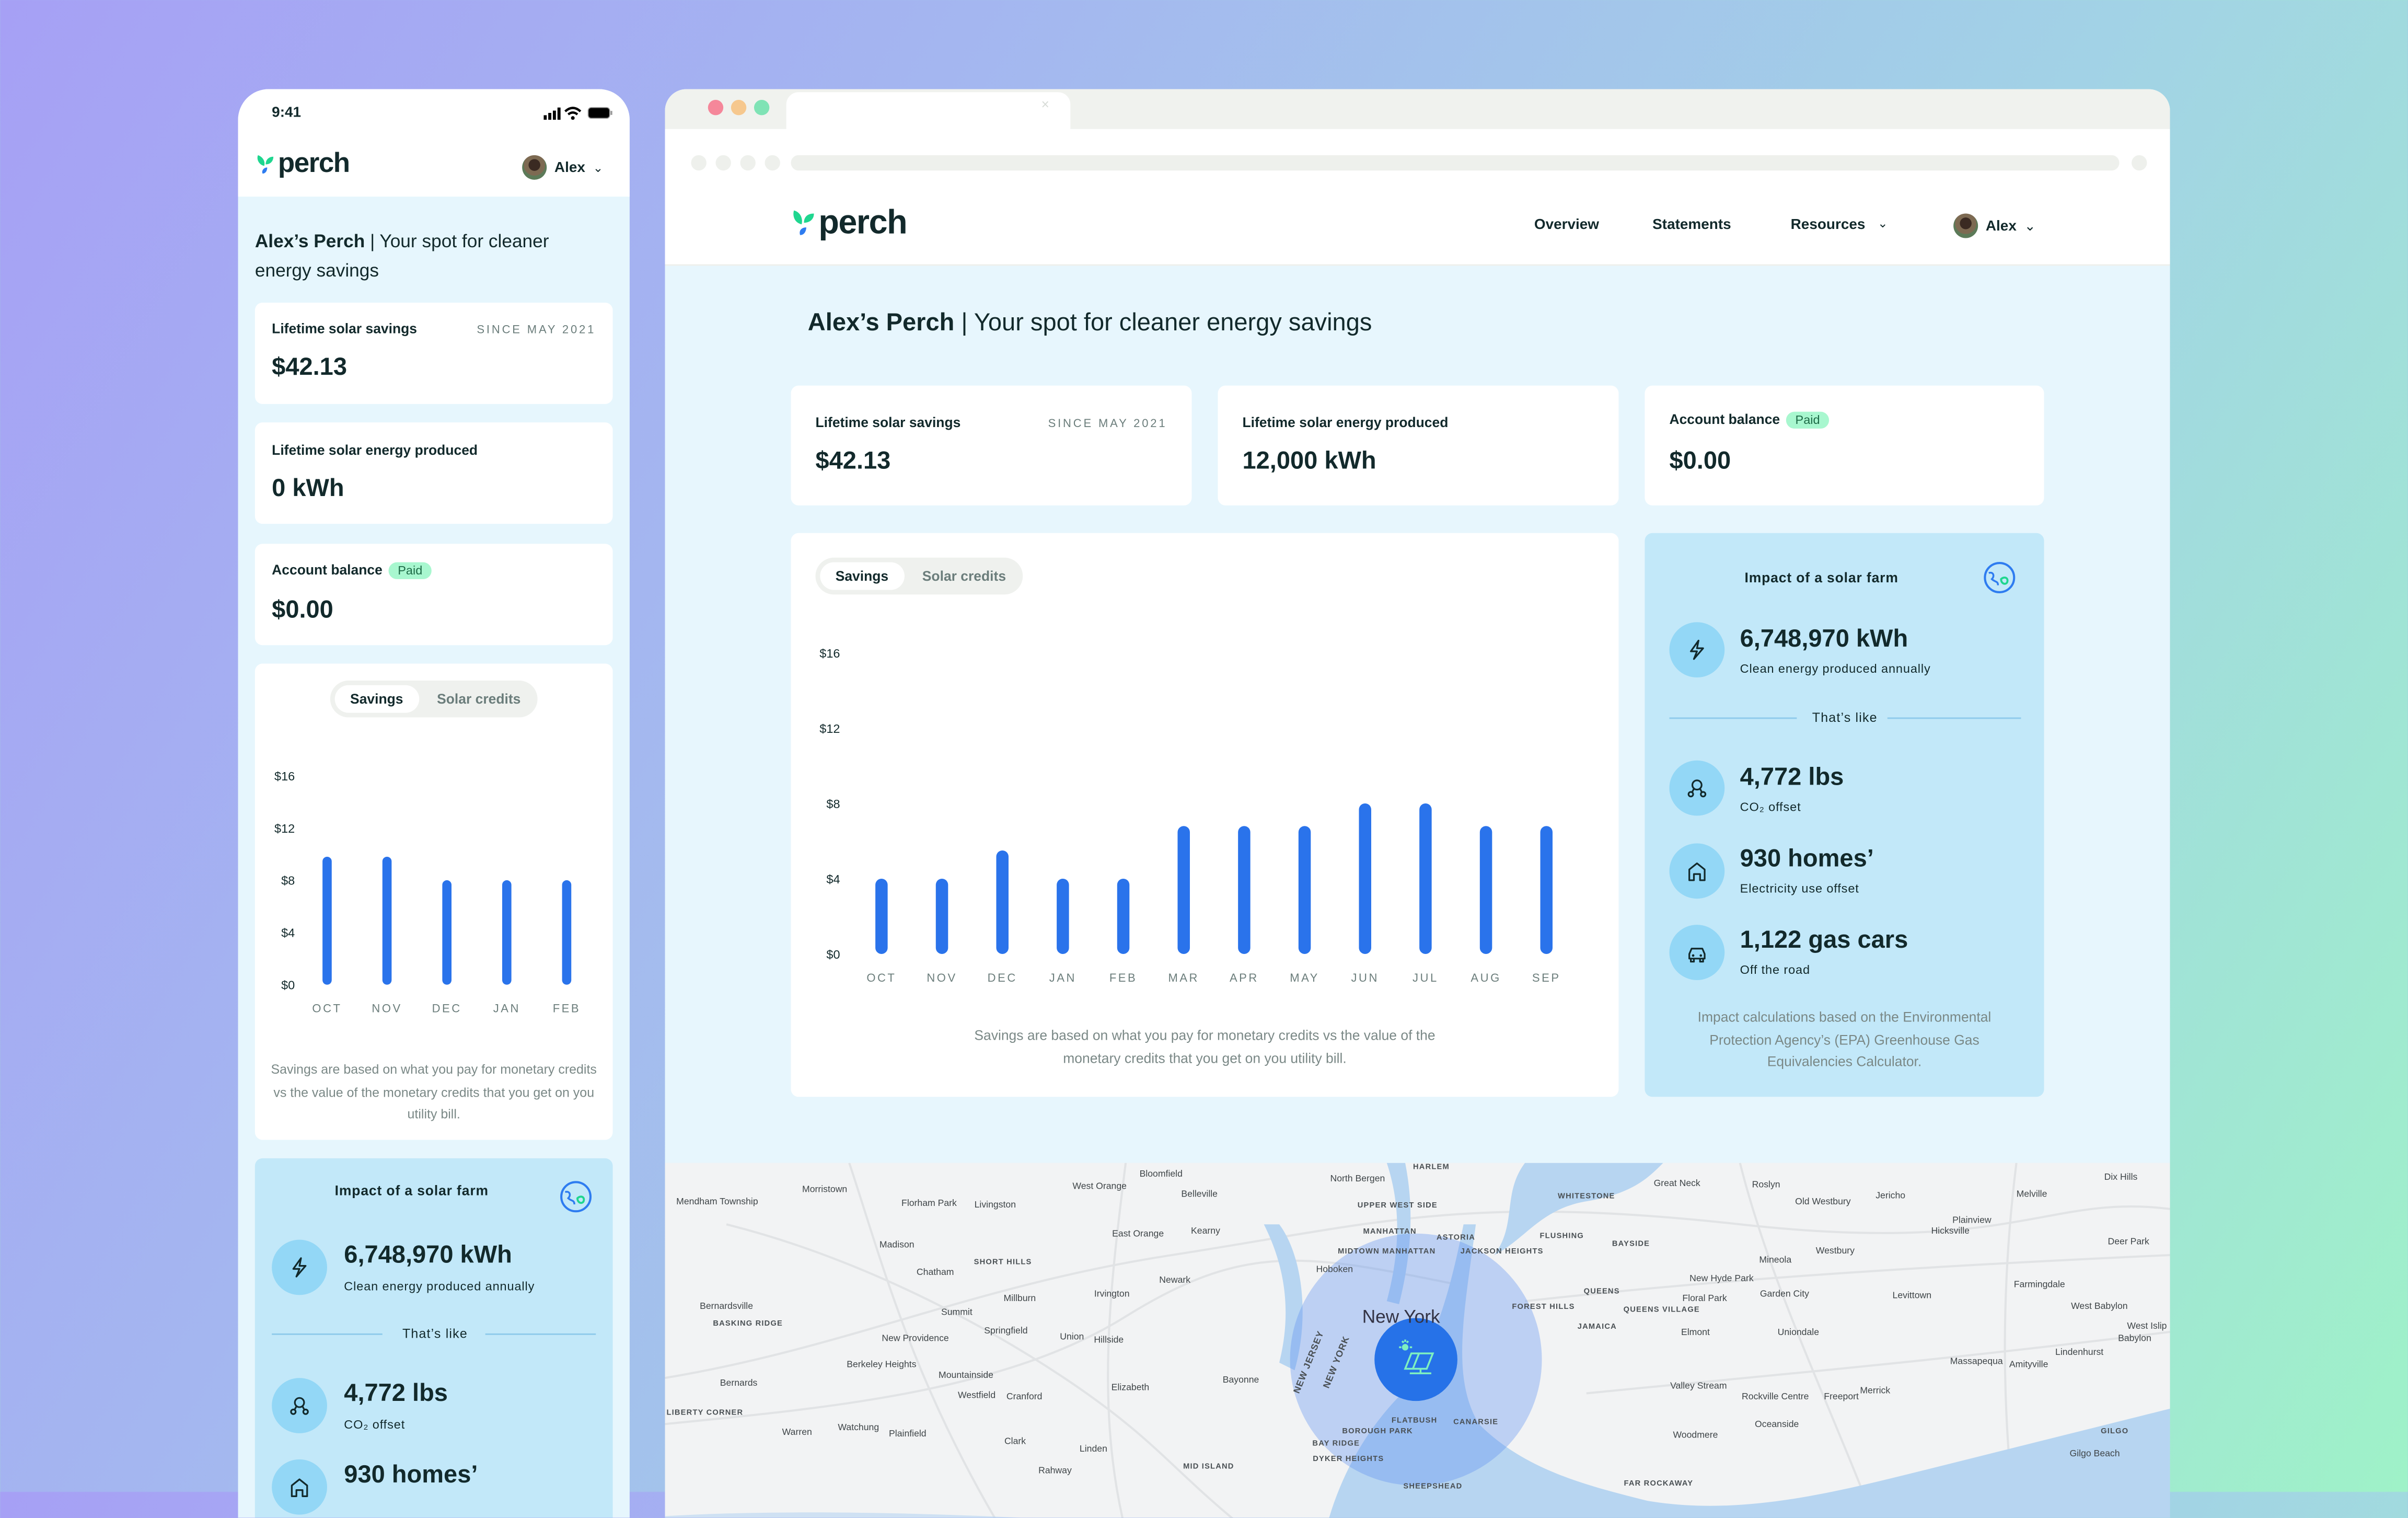 This screenshot has height=1518, width=2408. Describe the element at coordinates (2128, 1243) in the screenshot. I see `map-label: Deer Park` at that location.